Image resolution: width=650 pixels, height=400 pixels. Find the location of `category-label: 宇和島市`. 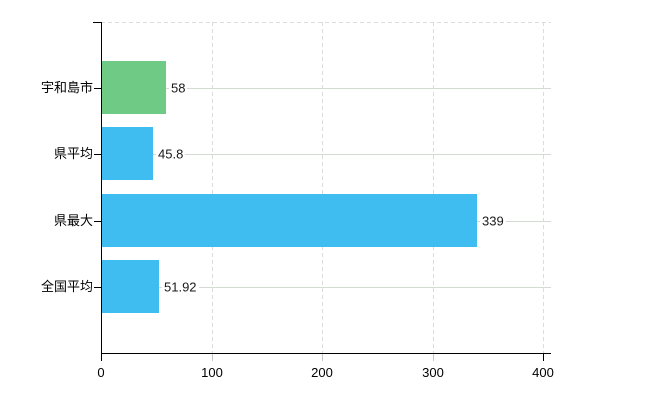

category-label: 宇和島市 is located at coordinates (66, 87).